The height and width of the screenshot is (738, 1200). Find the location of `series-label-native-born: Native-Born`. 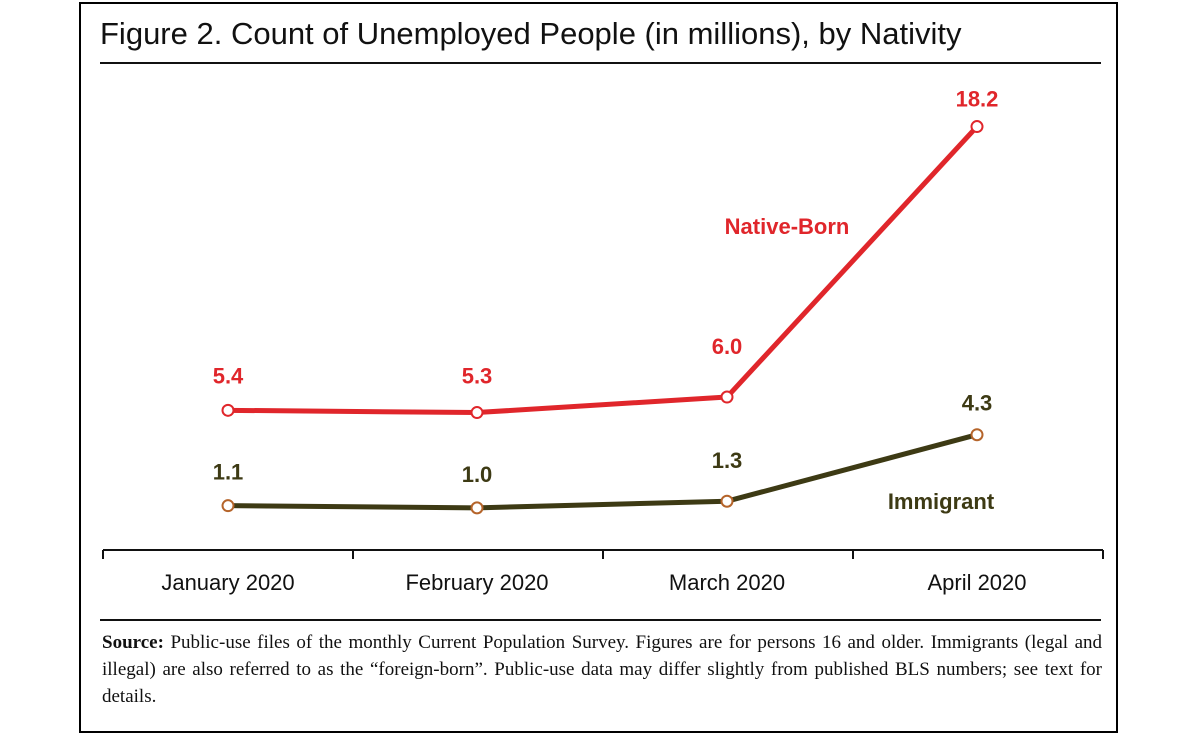

series-label-native-born: Native-Born is located at coordinates (787, 226).